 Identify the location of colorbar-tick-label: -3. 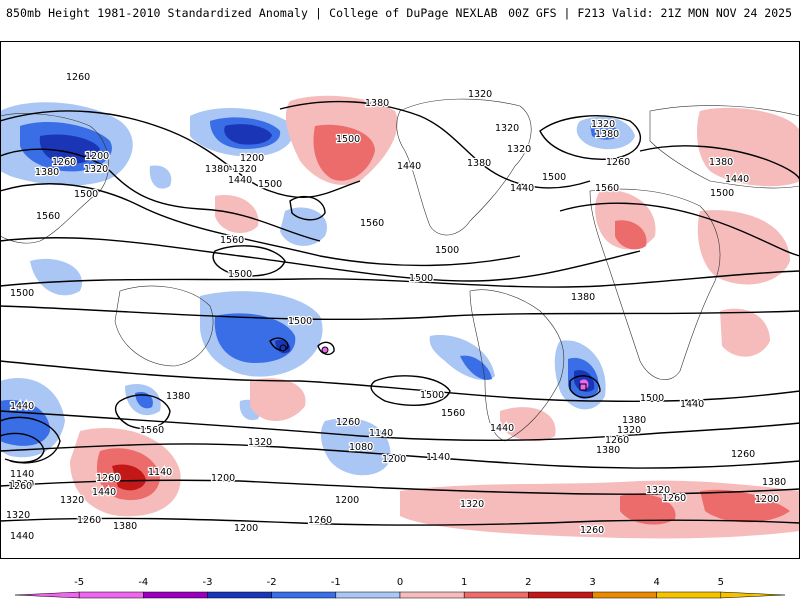
(208, 582).